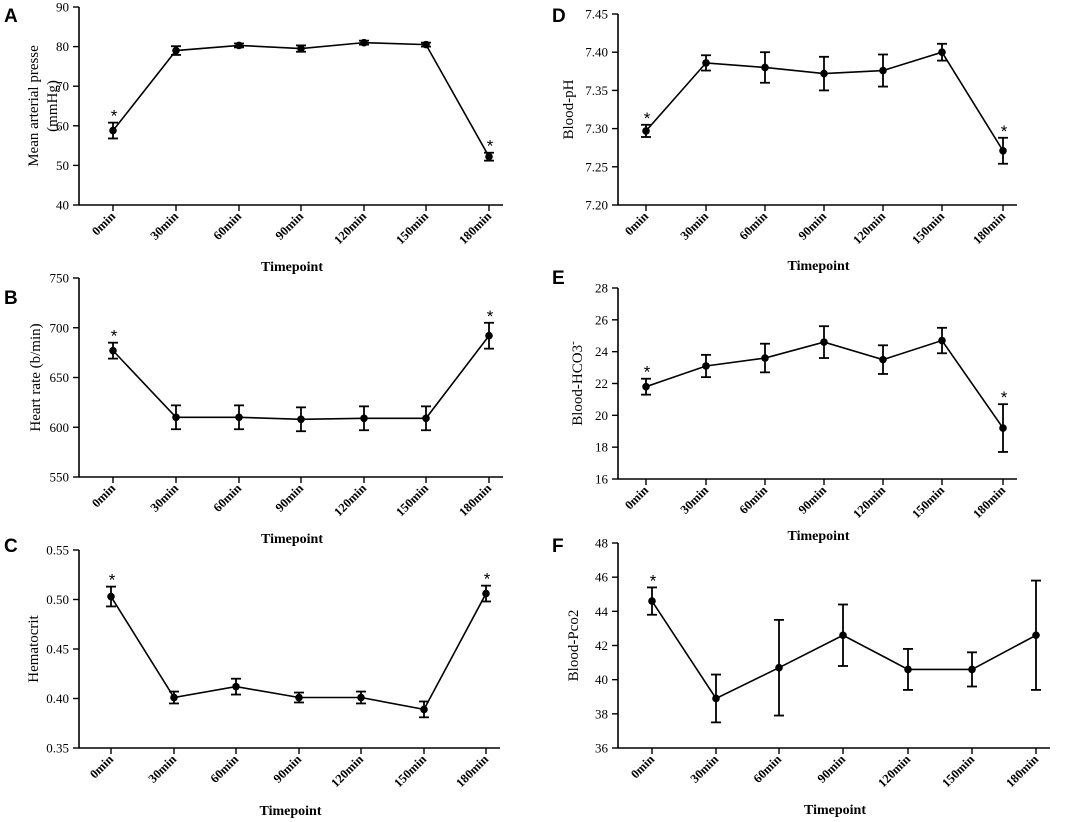  I want to click on panel-letter: F, so click(558, 546).